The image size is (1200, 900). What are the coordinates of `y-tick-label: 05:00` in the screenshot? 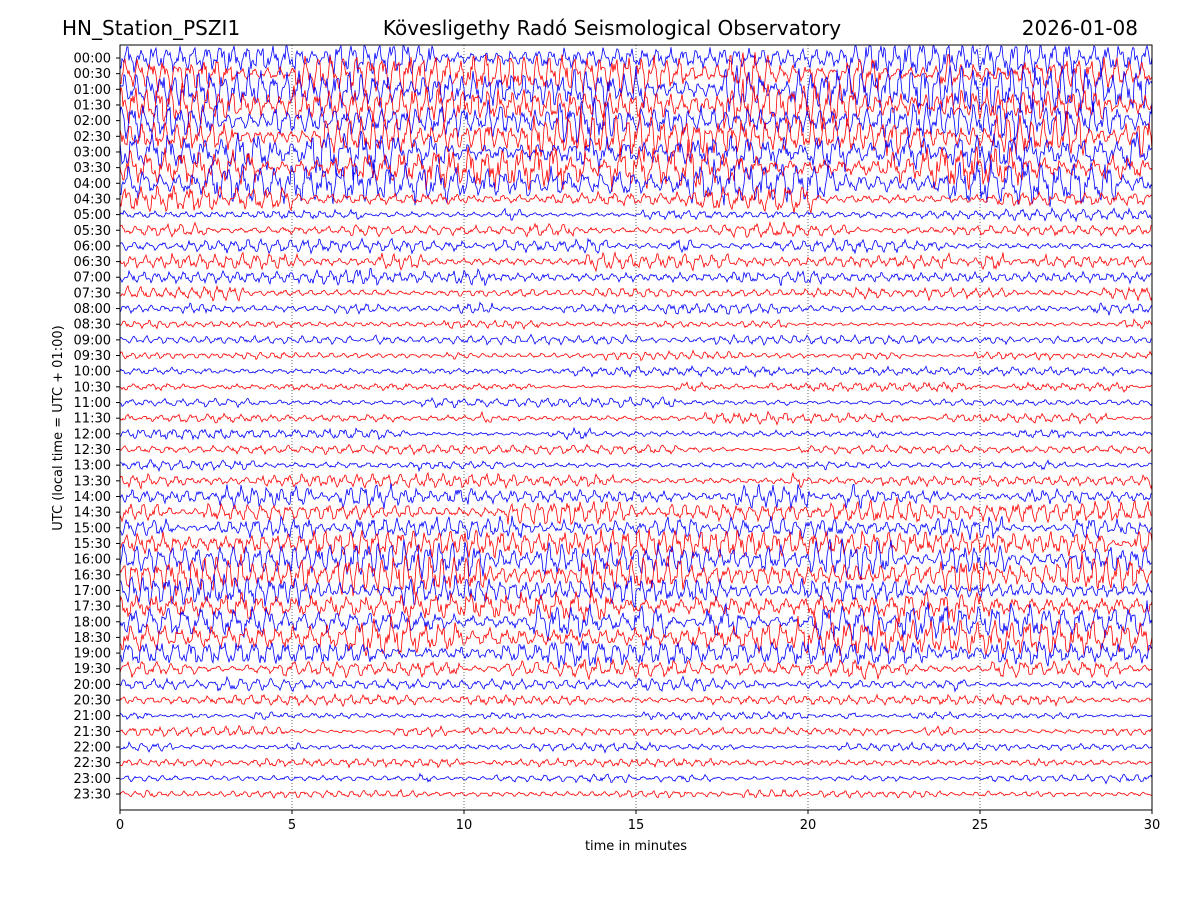 It's located at (92, 215).